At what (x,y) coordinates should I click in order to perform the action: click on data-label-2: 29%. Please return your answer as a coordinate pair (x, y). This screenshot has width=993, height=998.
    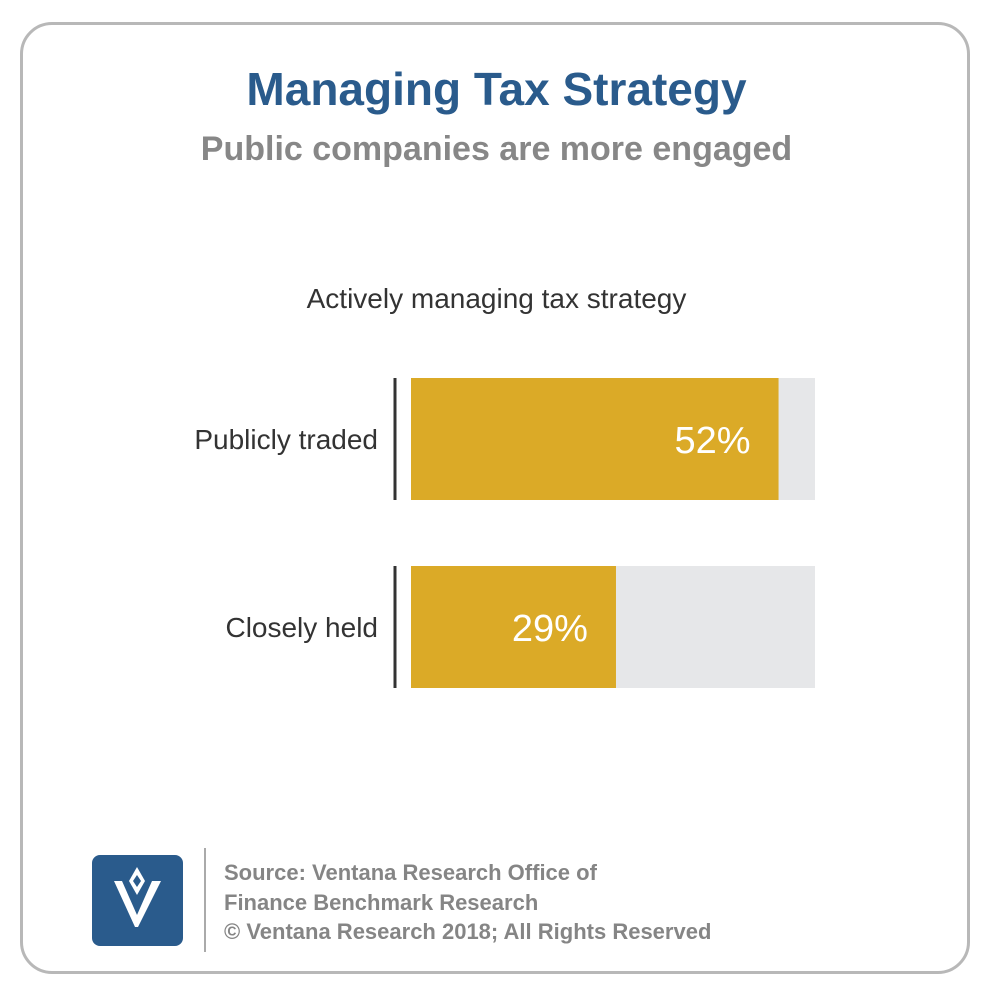
    Looking at the image, I should click on (550, 629).